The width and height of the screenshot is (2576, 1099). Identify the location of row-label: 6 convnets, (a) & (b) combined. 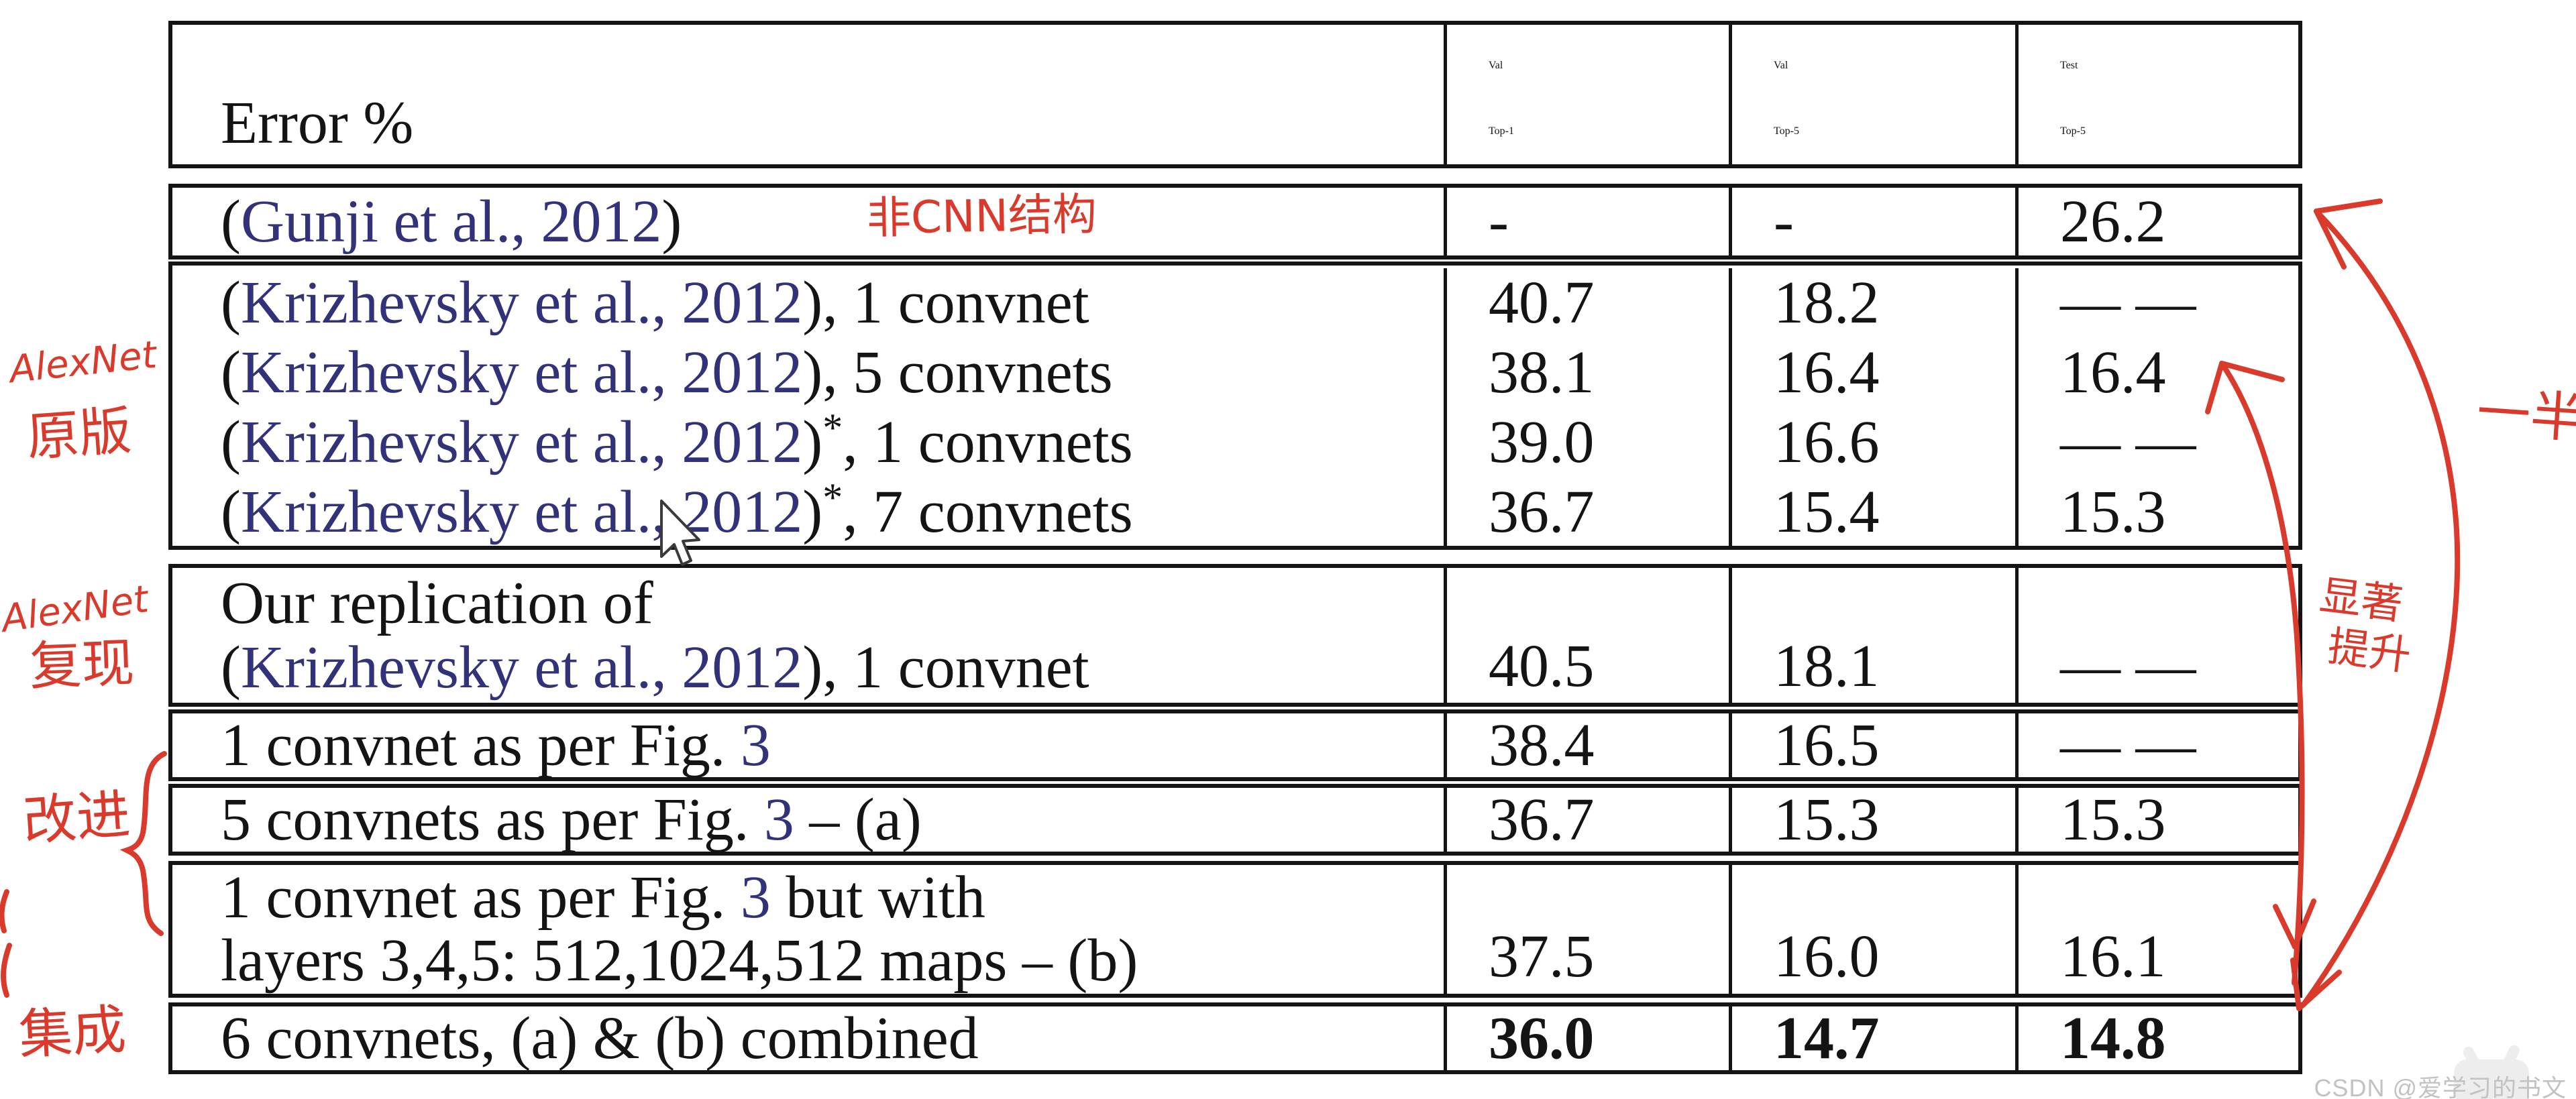
(600, 1038).